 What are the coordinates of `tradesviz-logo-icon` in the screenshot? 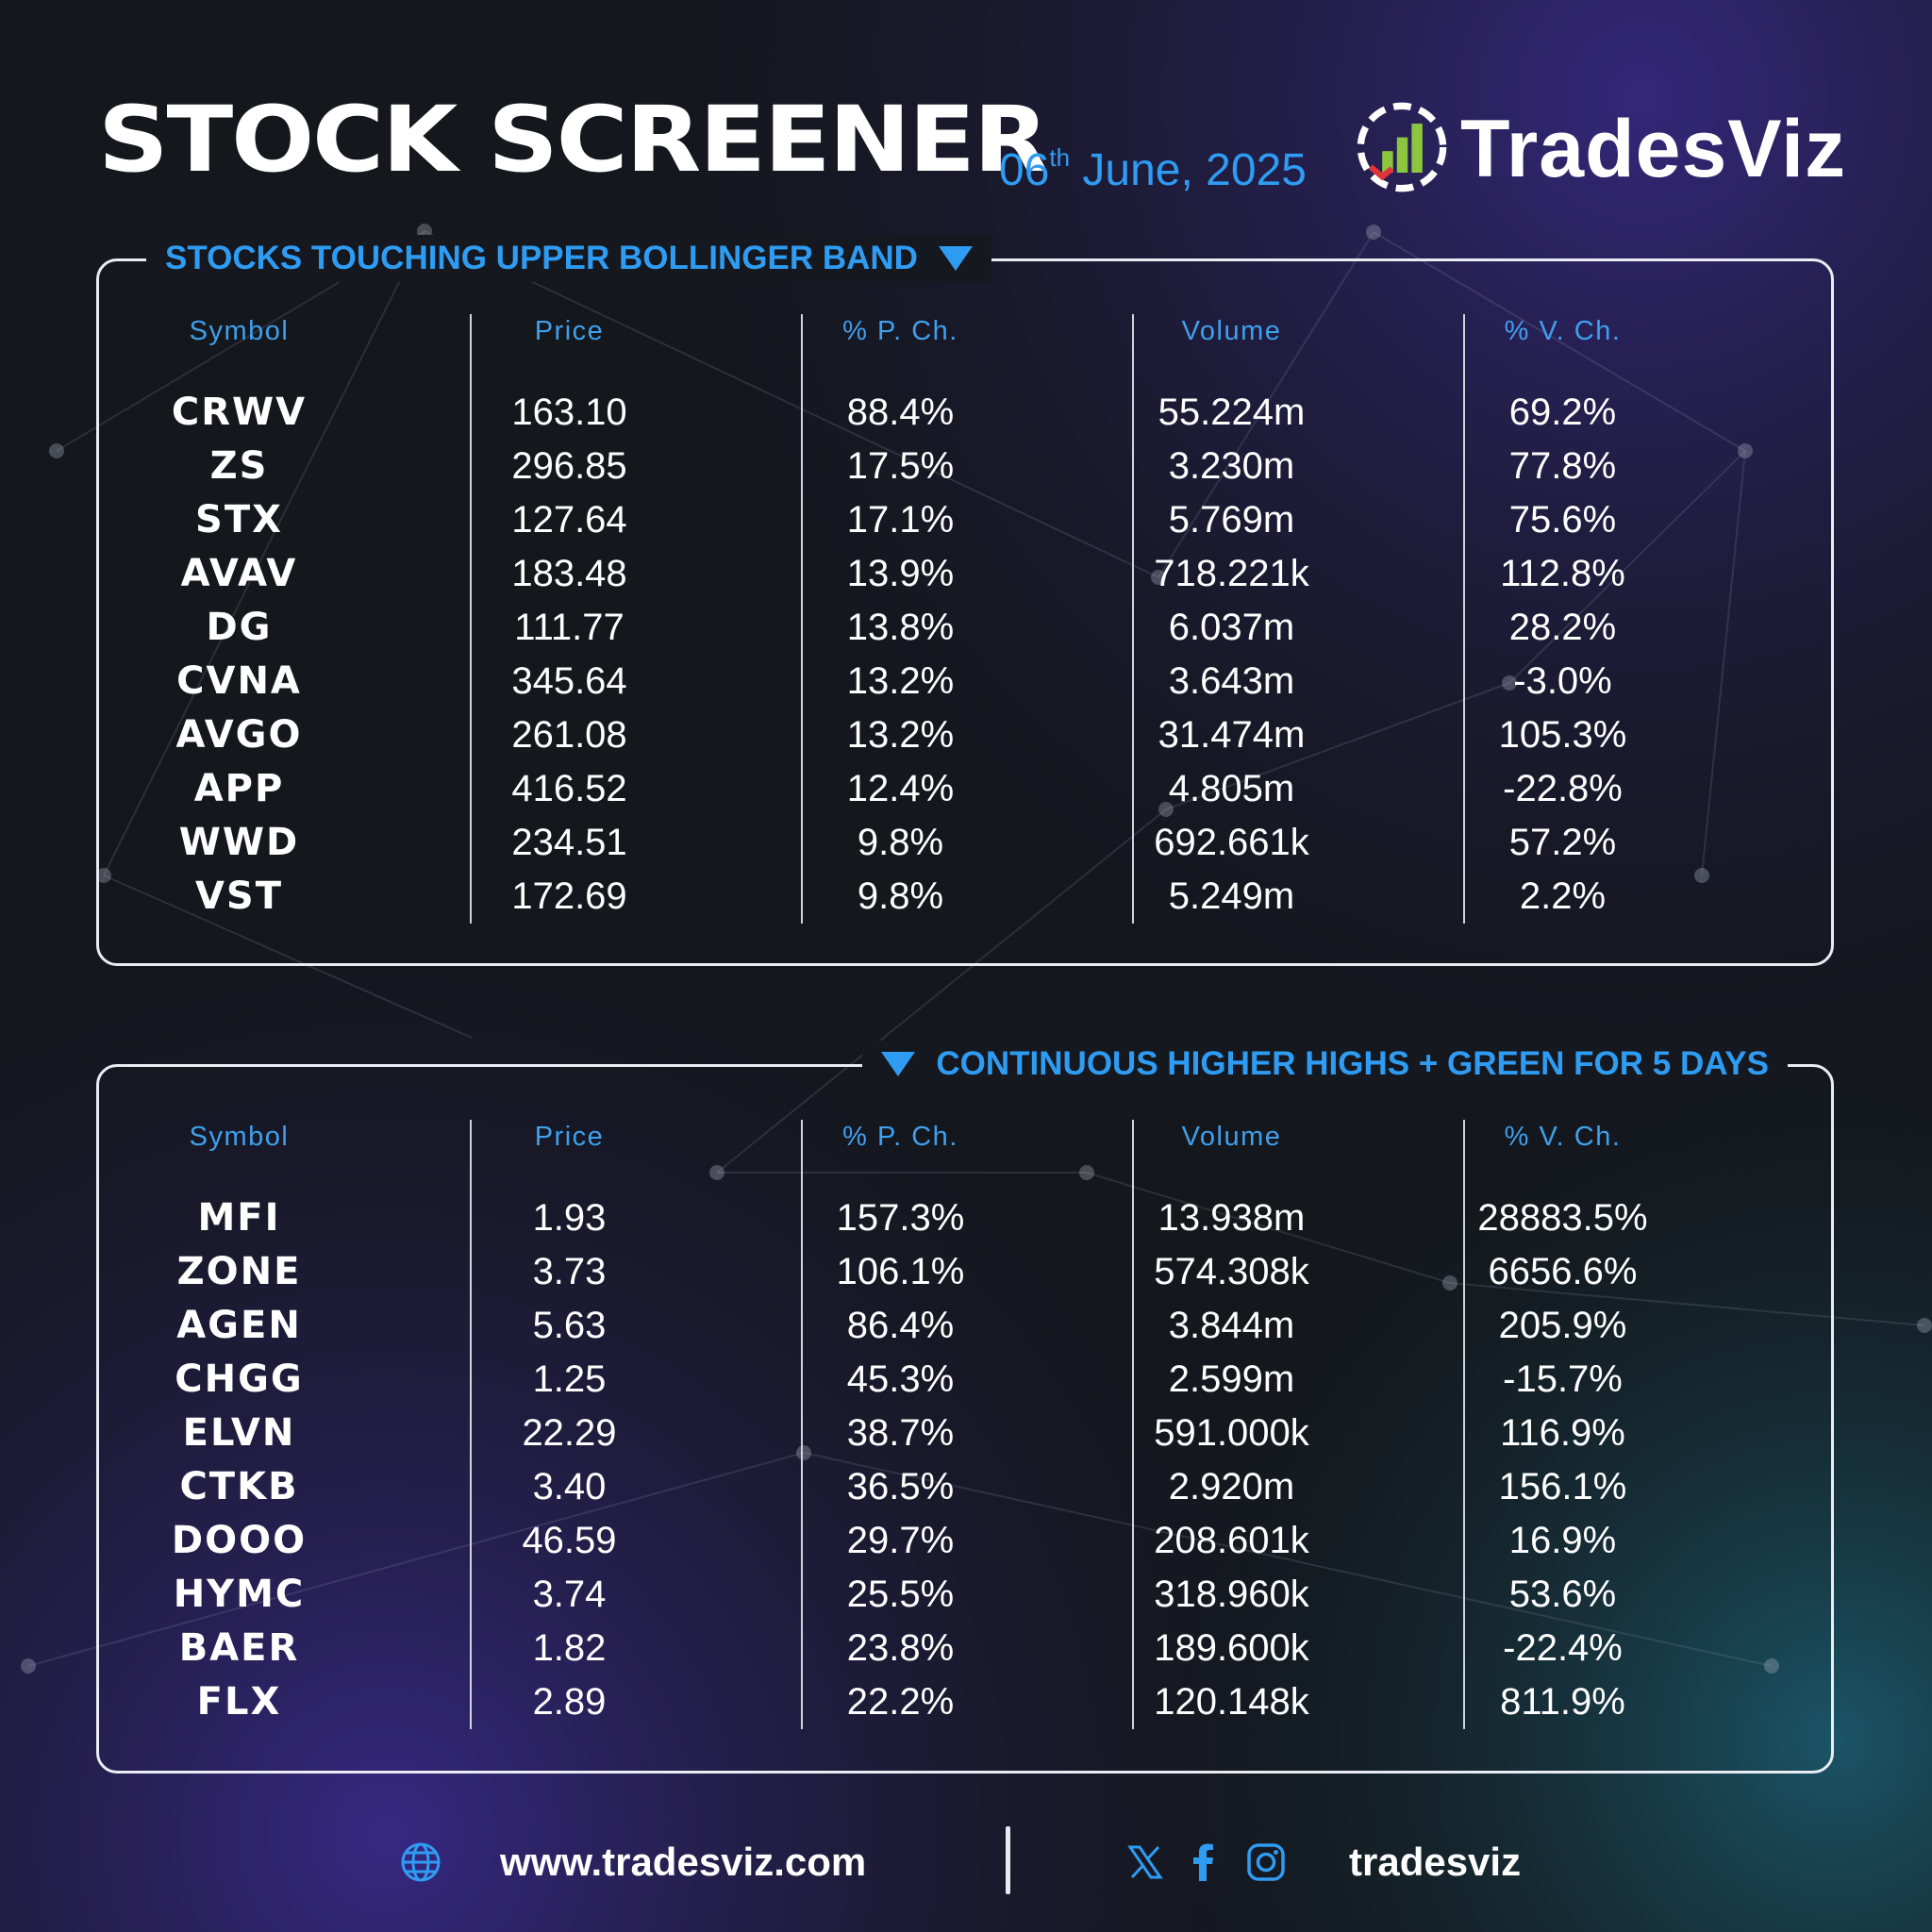 It's located at (1402, 147).